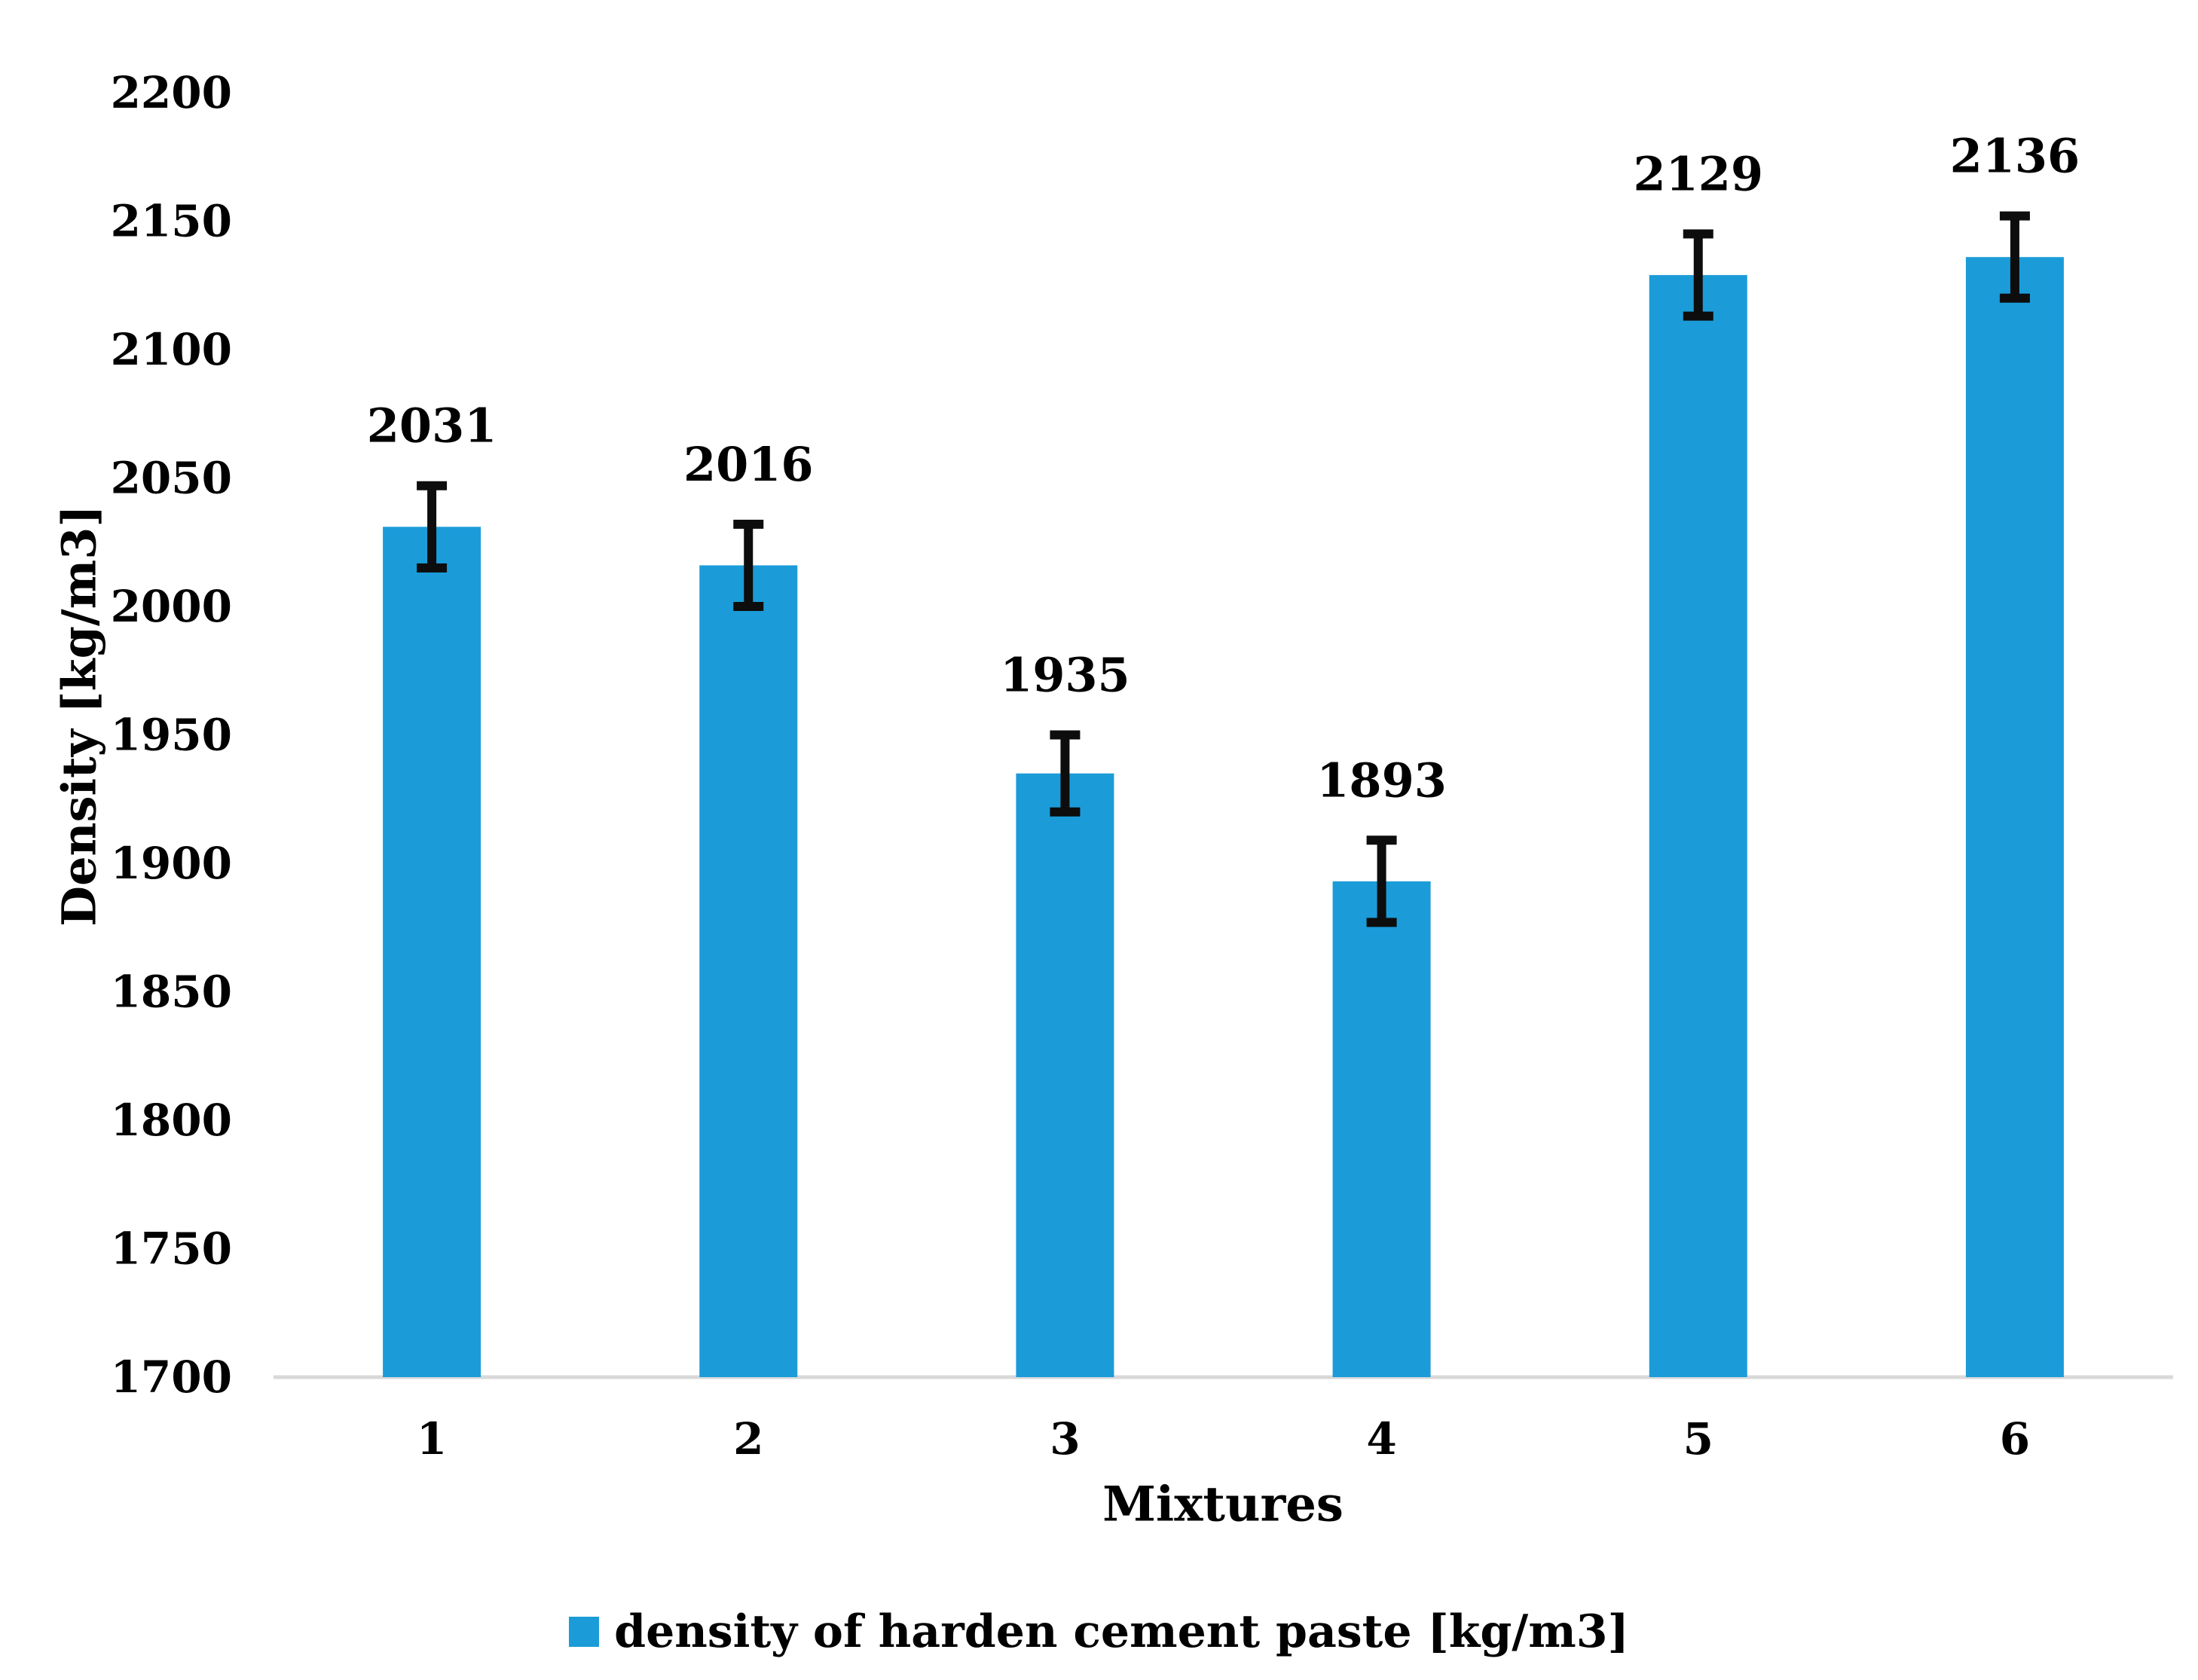 This screenshot has width=2198, height=1680. What do you see at coordinates (171, 1377) in the screenshot?
I see `y-tick-label: 1700` at bounding box center [171, 1377].